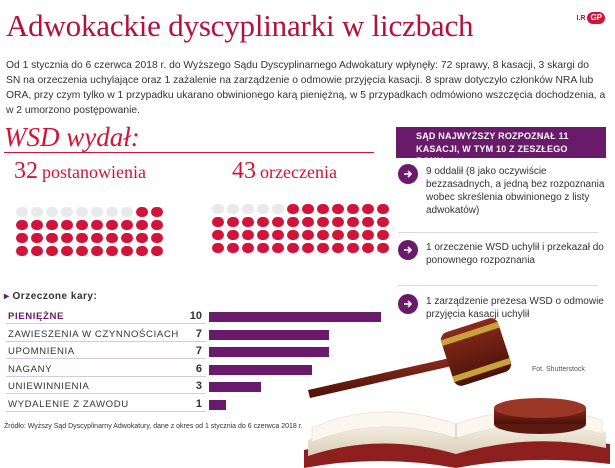 The height and width of the screenshot is (468, 615). What do you see at coordinates (198, 368) in the screenshot?
I see `kary-row-value: 6` at bounding box center [198, 368].